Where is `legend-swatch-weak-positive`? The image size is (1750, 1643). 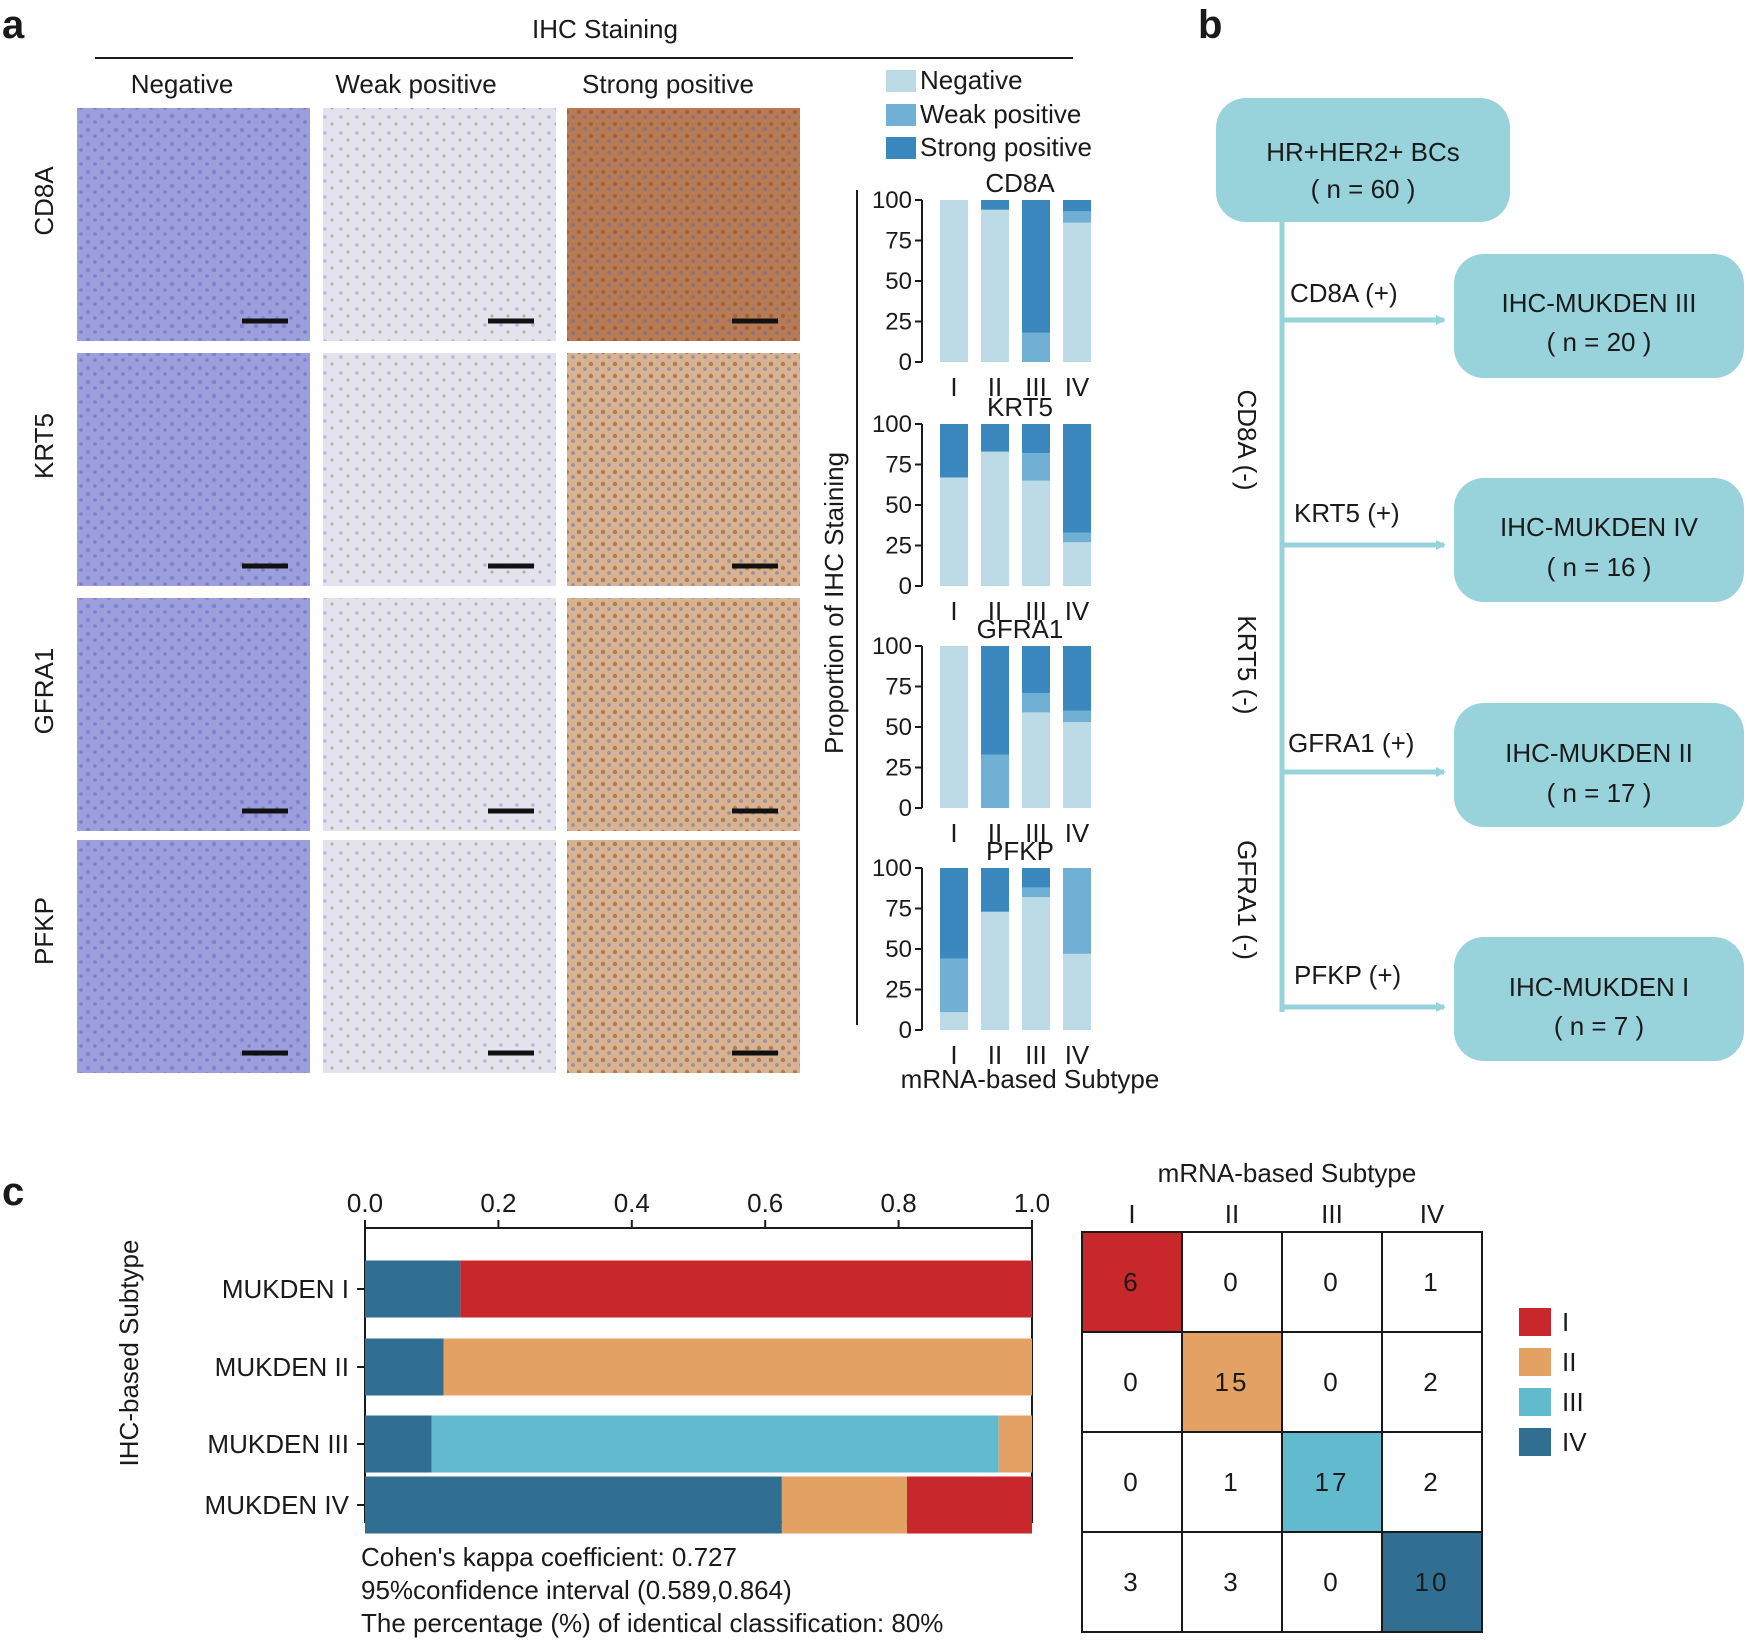
legend-swatch-weak-positive is located at coordinates (901, 115).